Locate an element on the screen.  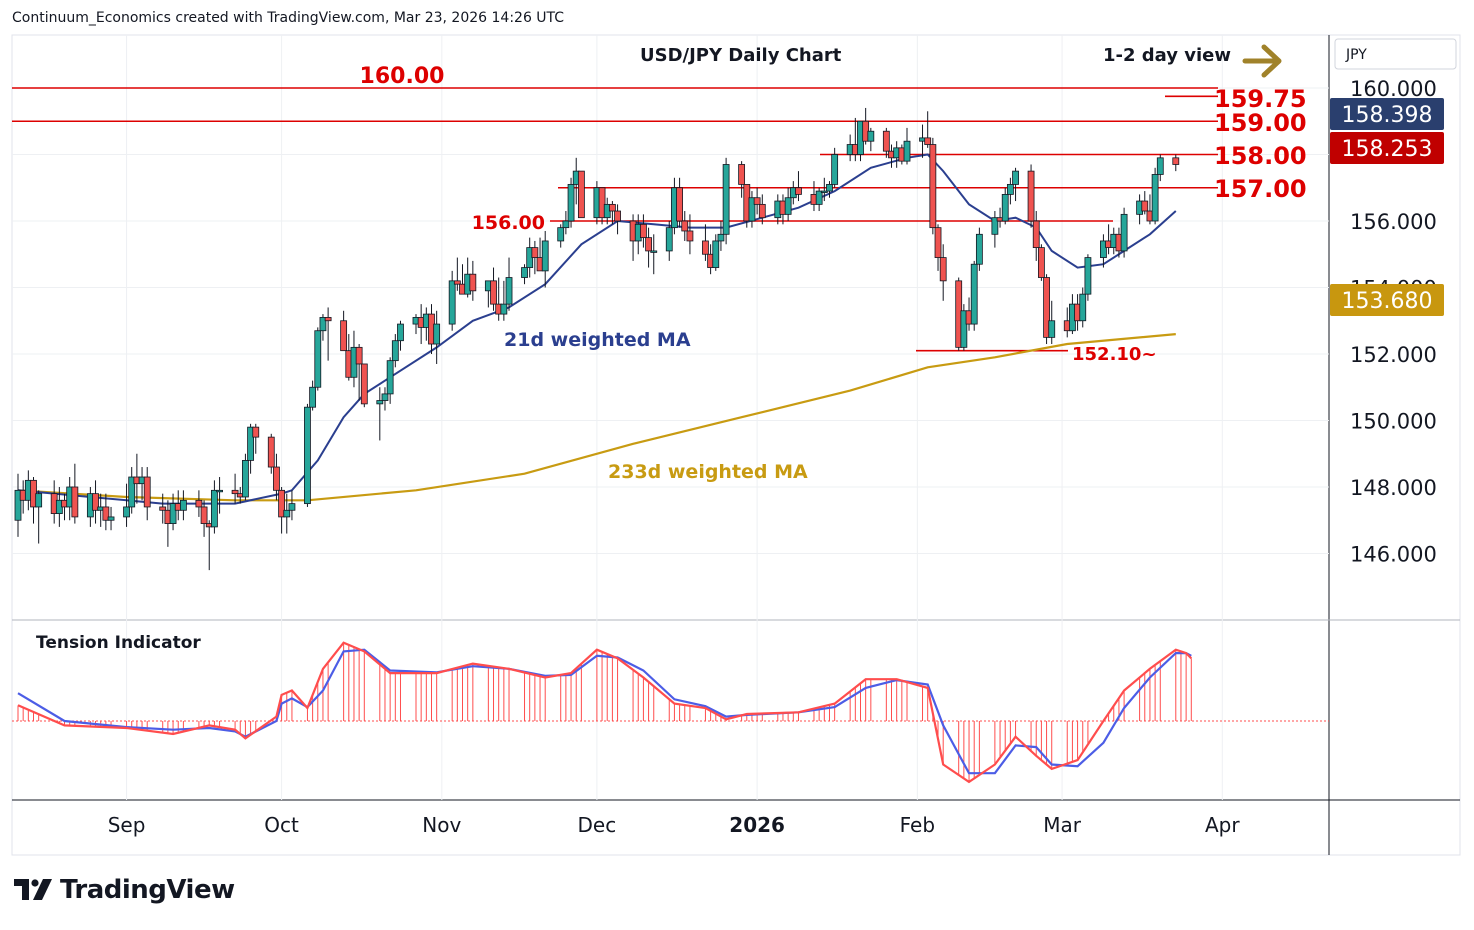
currency-box is located at coordinates (1395, 54).